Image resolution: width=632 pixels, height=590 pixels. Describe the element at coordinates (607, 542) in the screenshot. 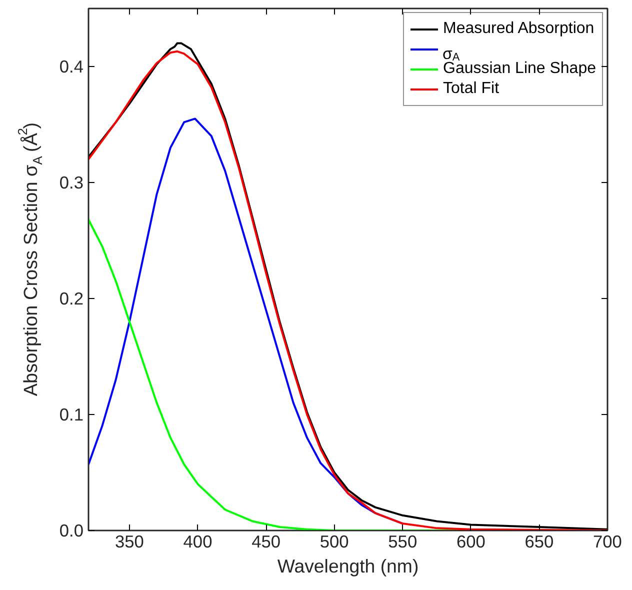

I see `x-tick-label: 700` at that location.